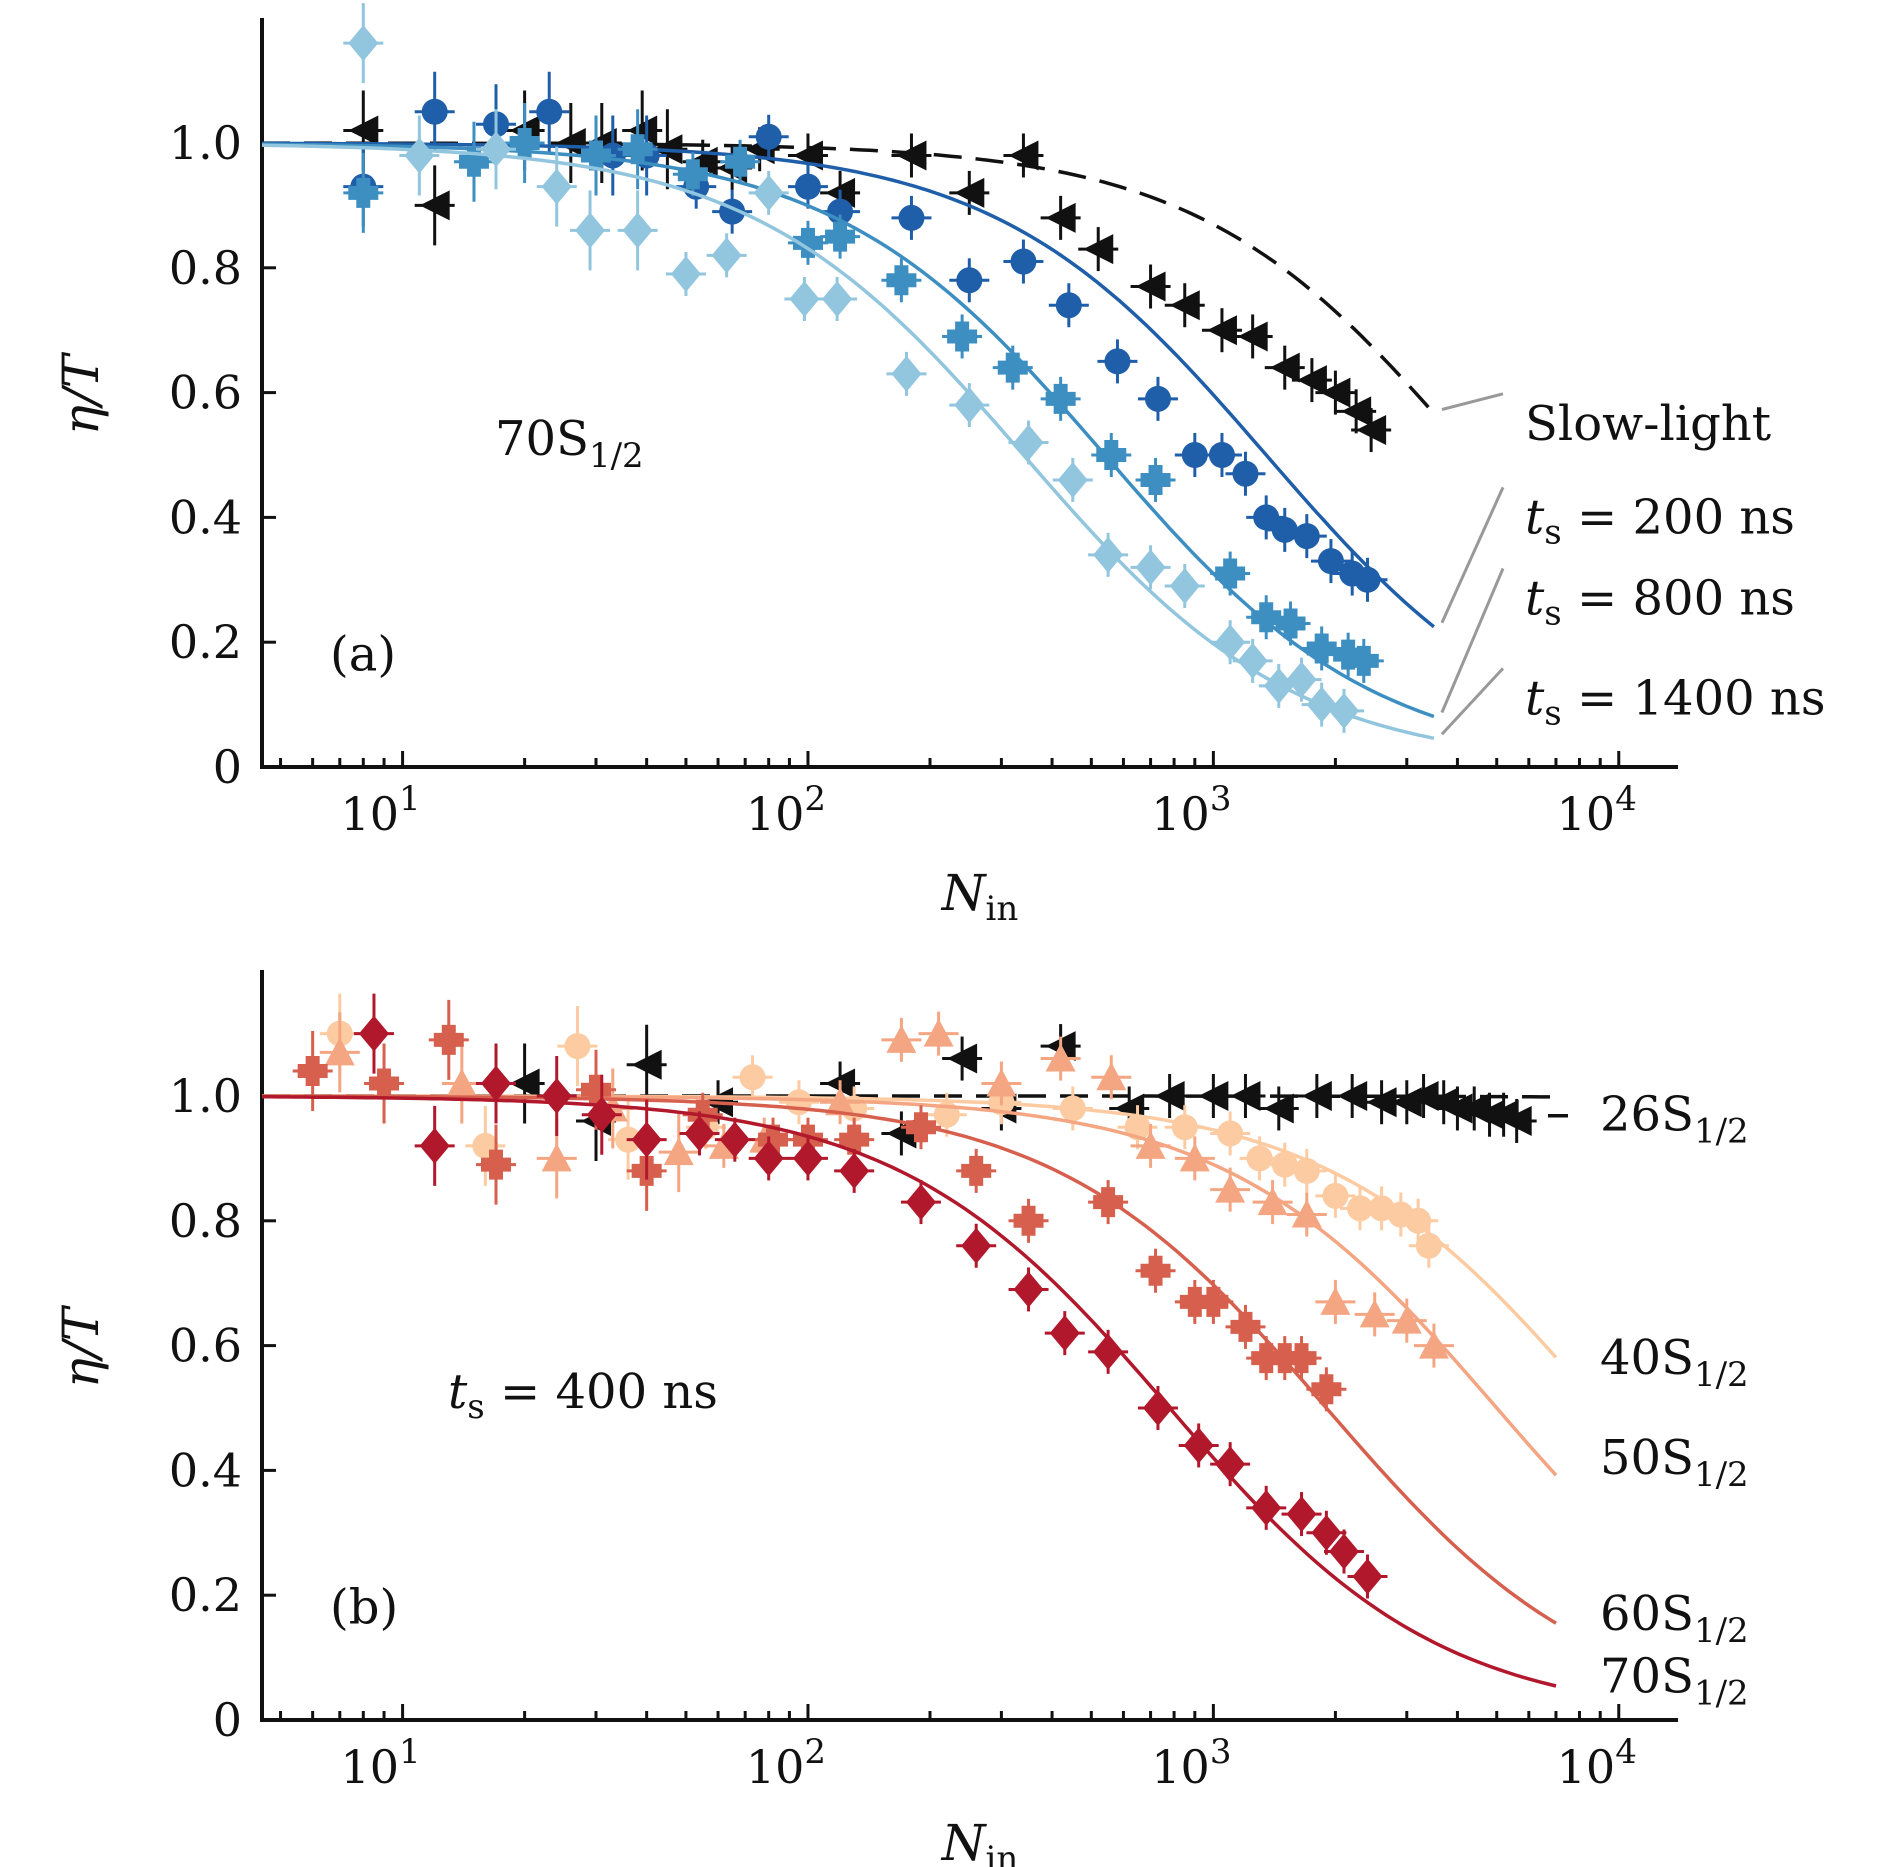  What do you see at coordinates (364, 1607) in the screenshot?
I see `panel-label: (b)` at bounding box center [364, 1607].